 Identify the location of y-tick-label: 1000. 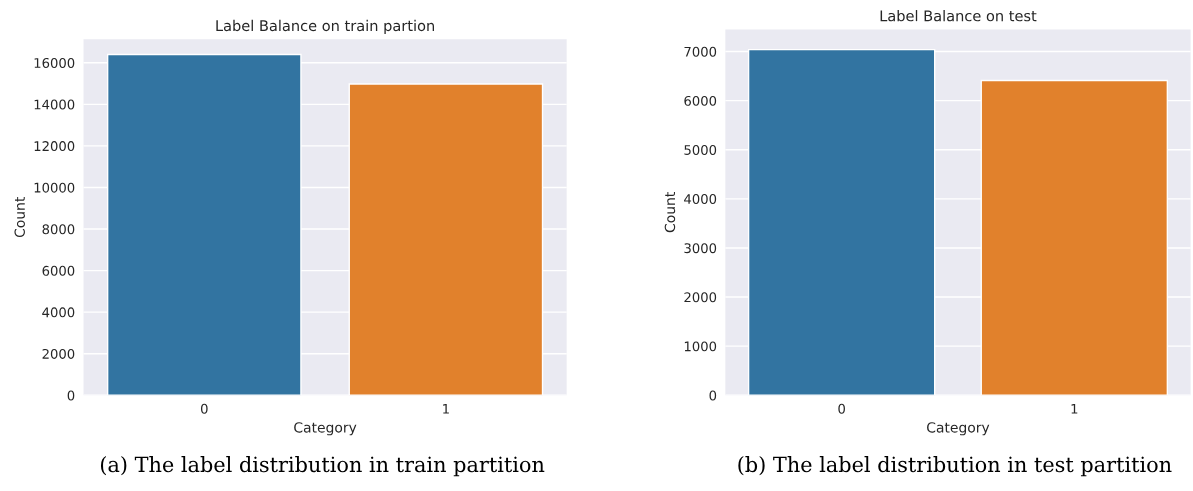
(700, 346).